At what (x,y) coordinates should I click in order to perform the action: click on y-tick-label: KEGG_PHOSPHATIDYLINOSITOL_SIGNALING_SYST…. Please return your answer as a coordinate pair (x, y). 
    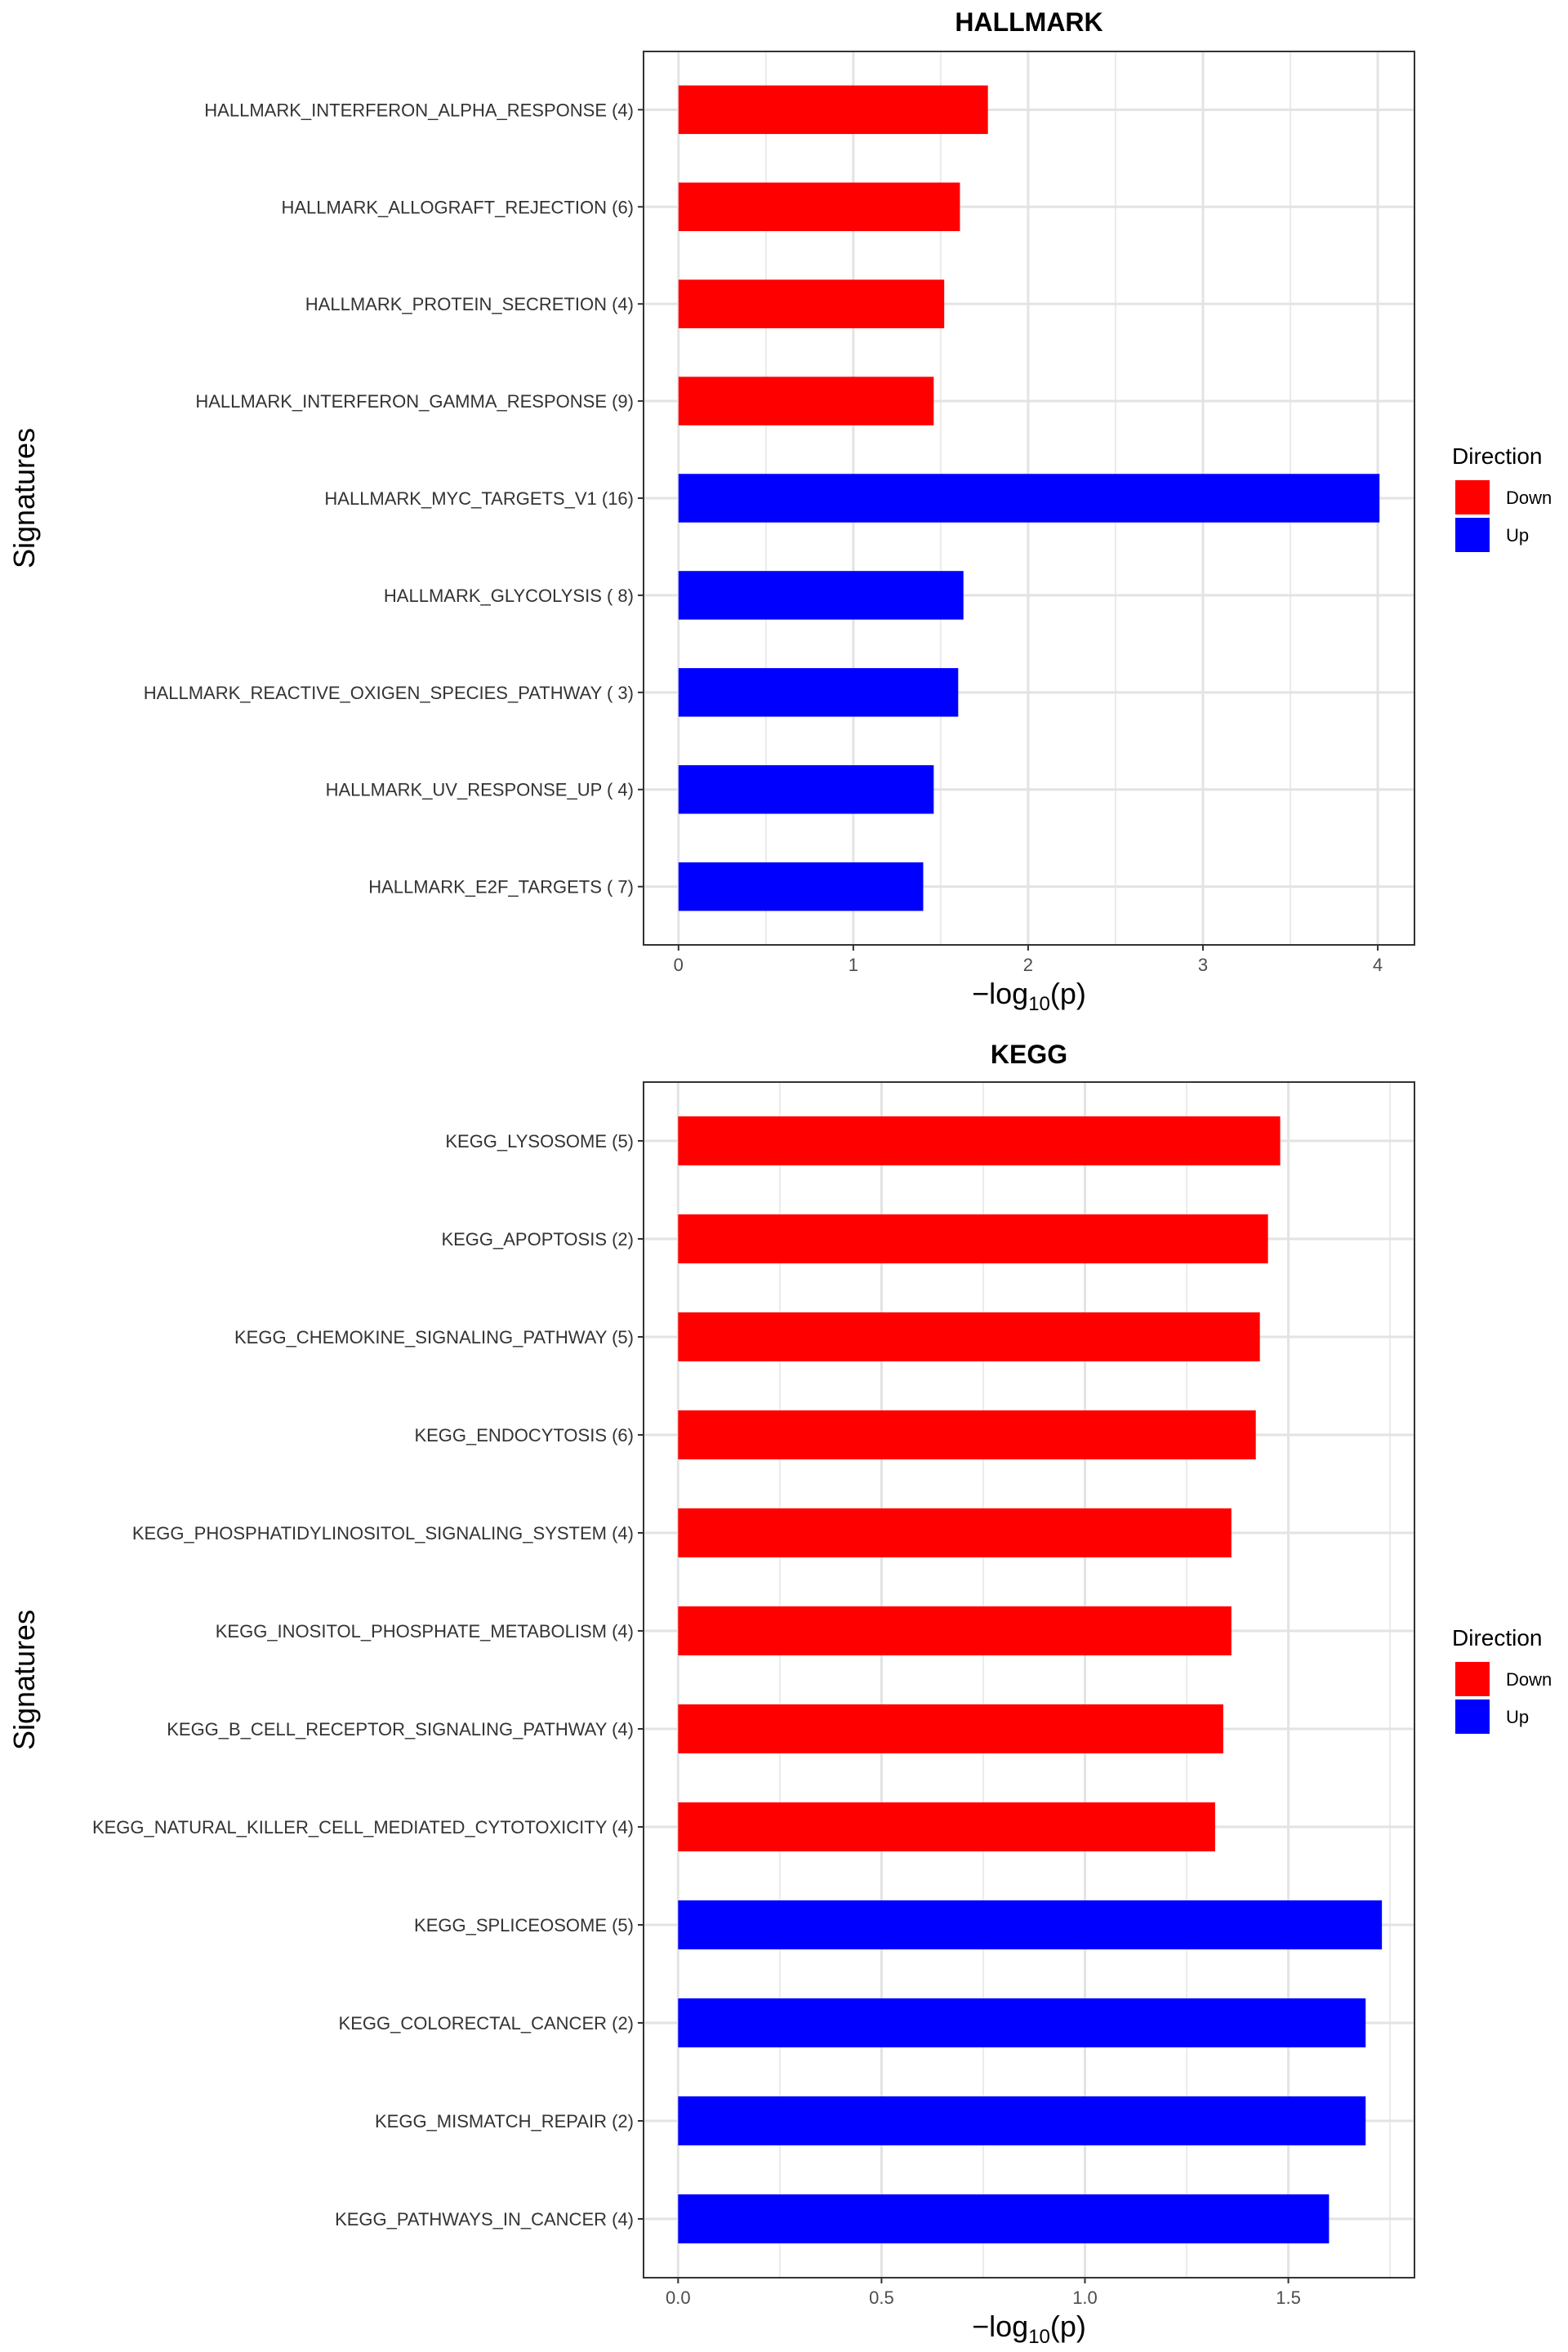
    Looking at the image, I should click on (383, 1533).